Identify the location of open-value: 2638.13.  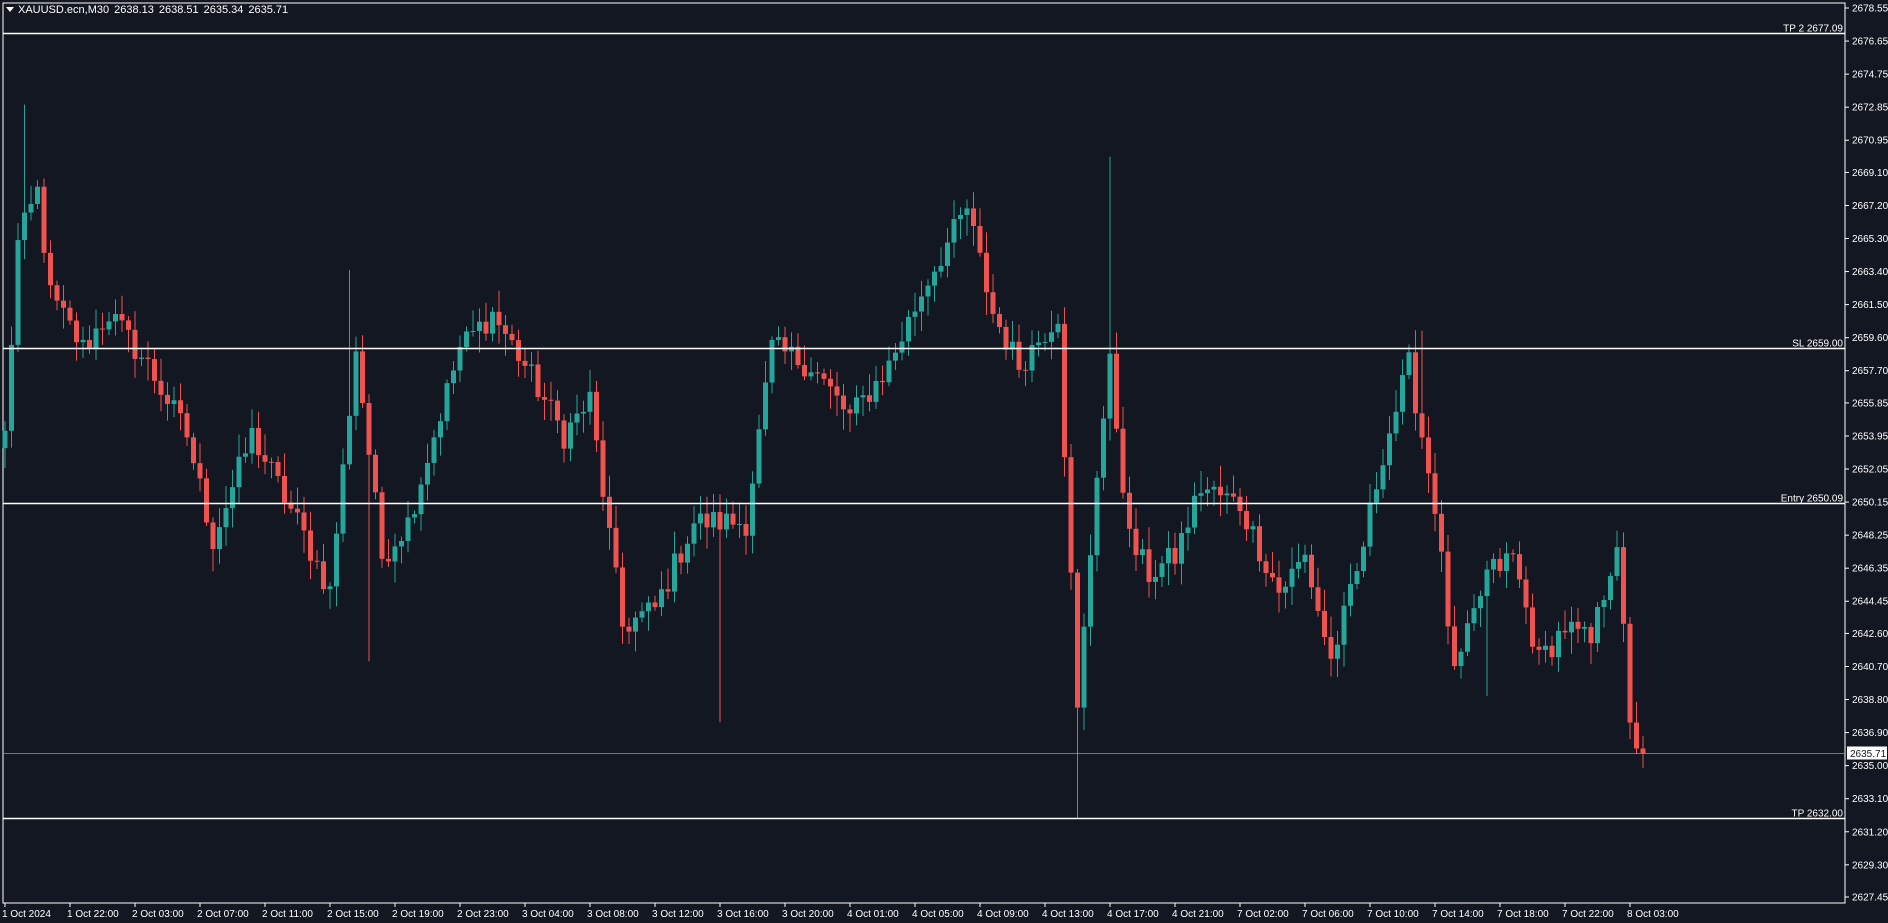
(134, 10).